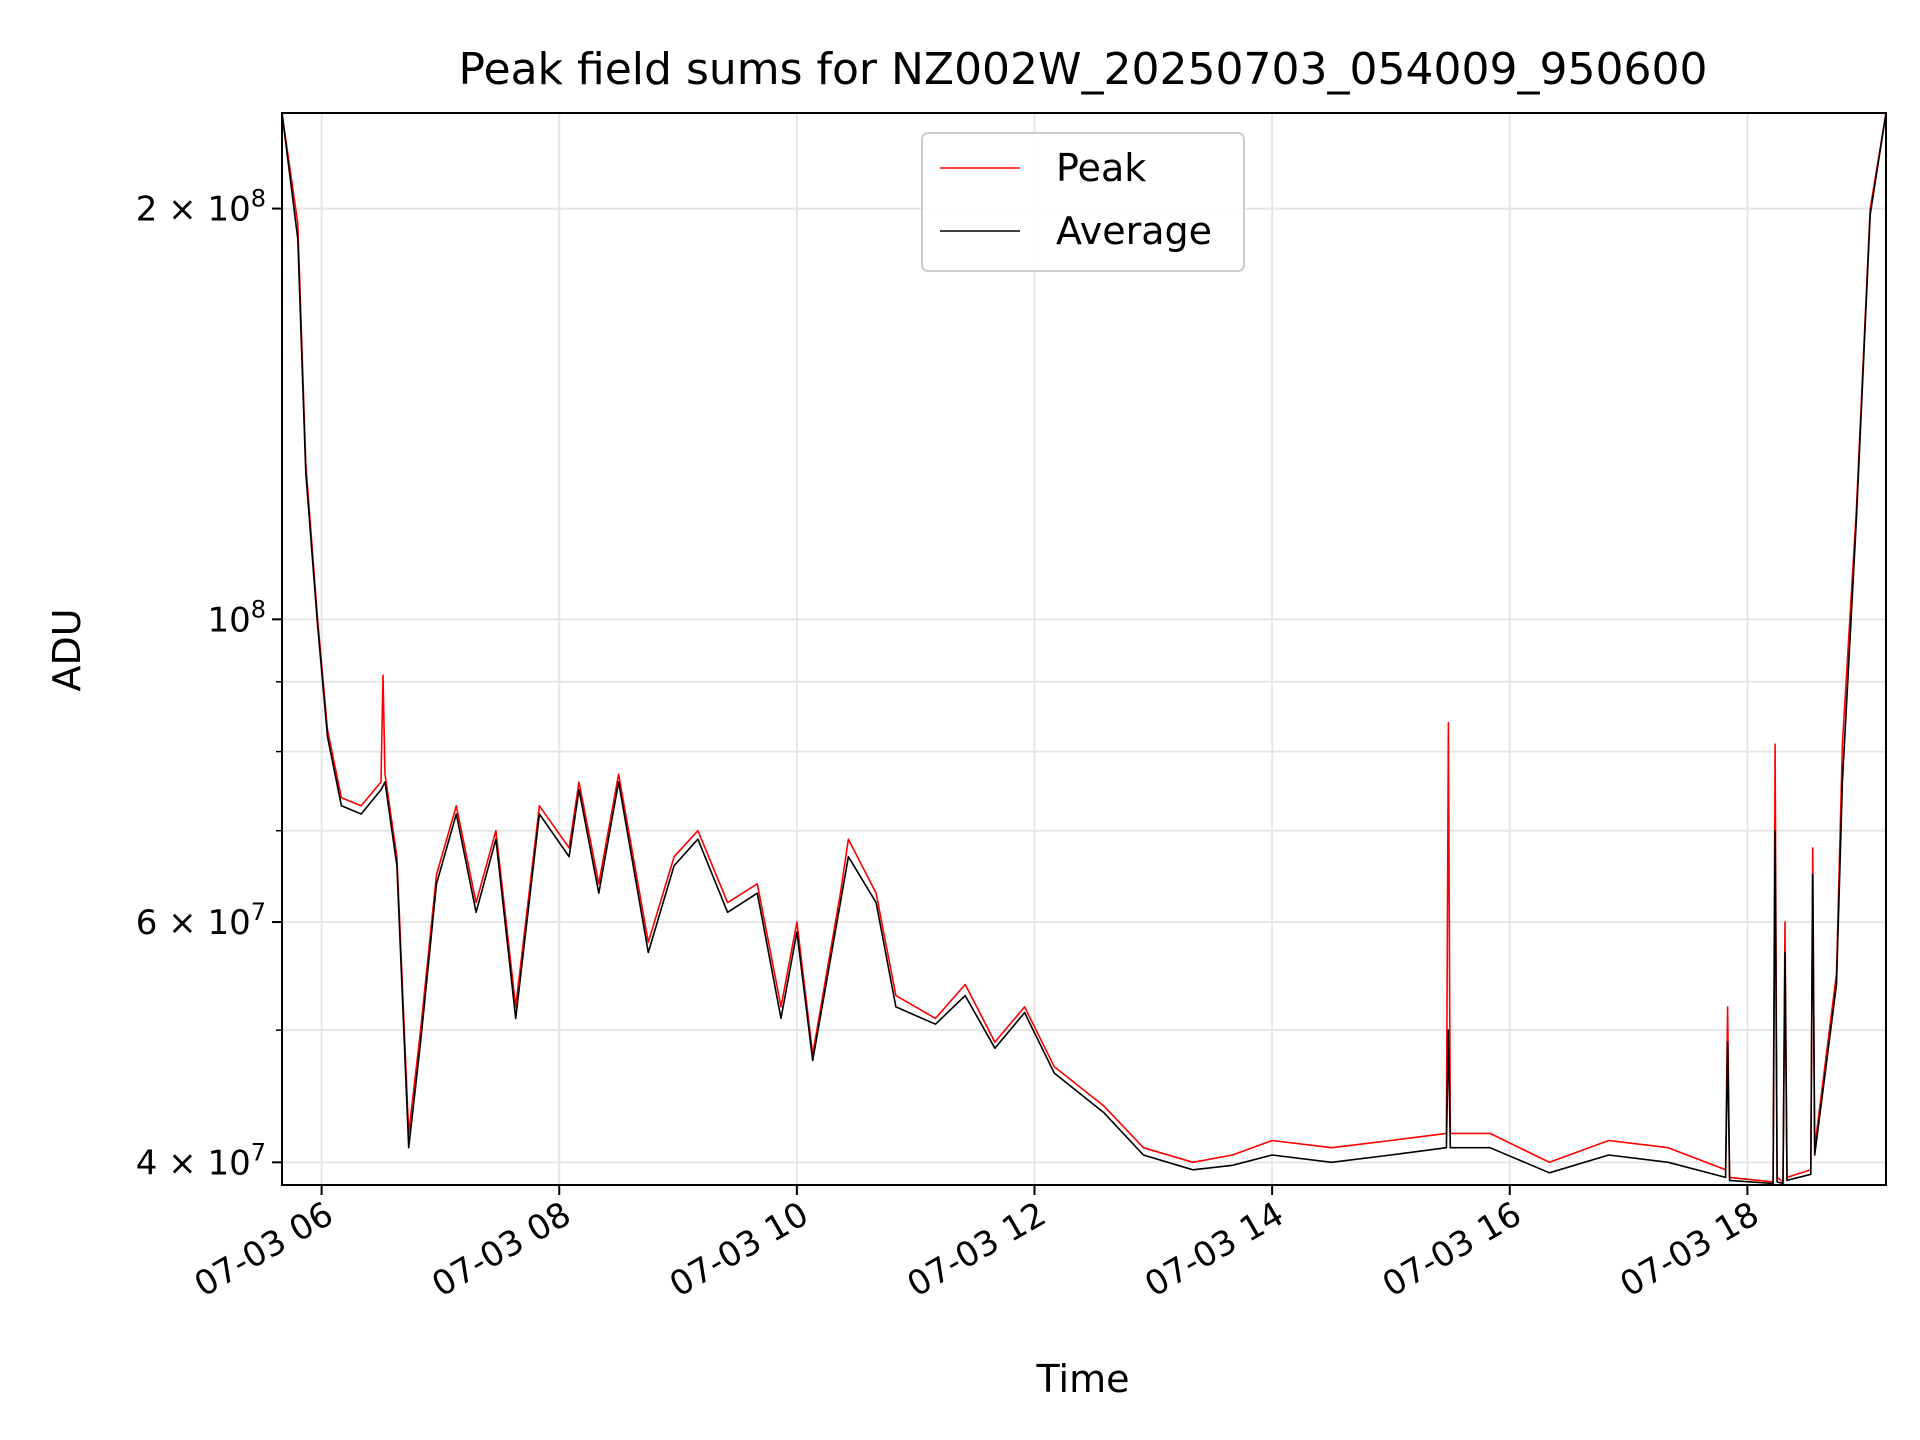  Describe the element at coordinates (1083, 1379) in the screenshot. I see `x-axis-label: Time` at that location.